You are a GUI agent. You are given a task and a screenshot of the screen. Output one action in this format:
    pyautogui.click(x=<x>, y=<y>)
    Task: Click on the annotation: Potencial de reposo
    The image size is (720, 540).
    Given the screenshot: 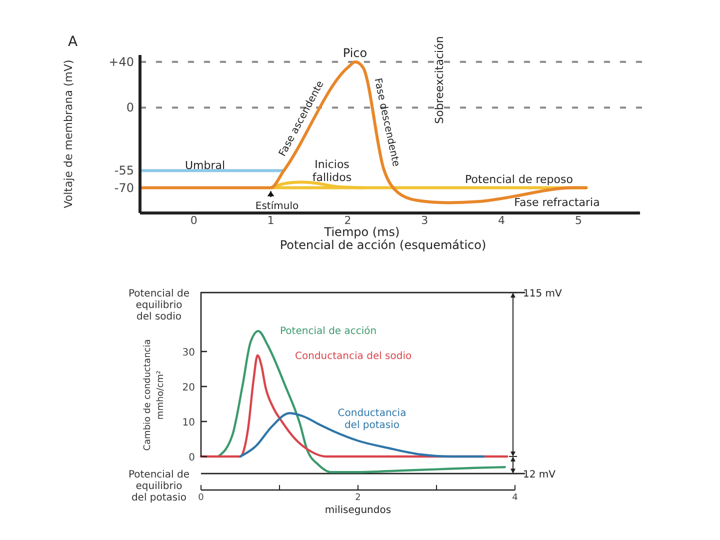 What is the action you would take?
    pyautogui.click(x=519, y=179)
    